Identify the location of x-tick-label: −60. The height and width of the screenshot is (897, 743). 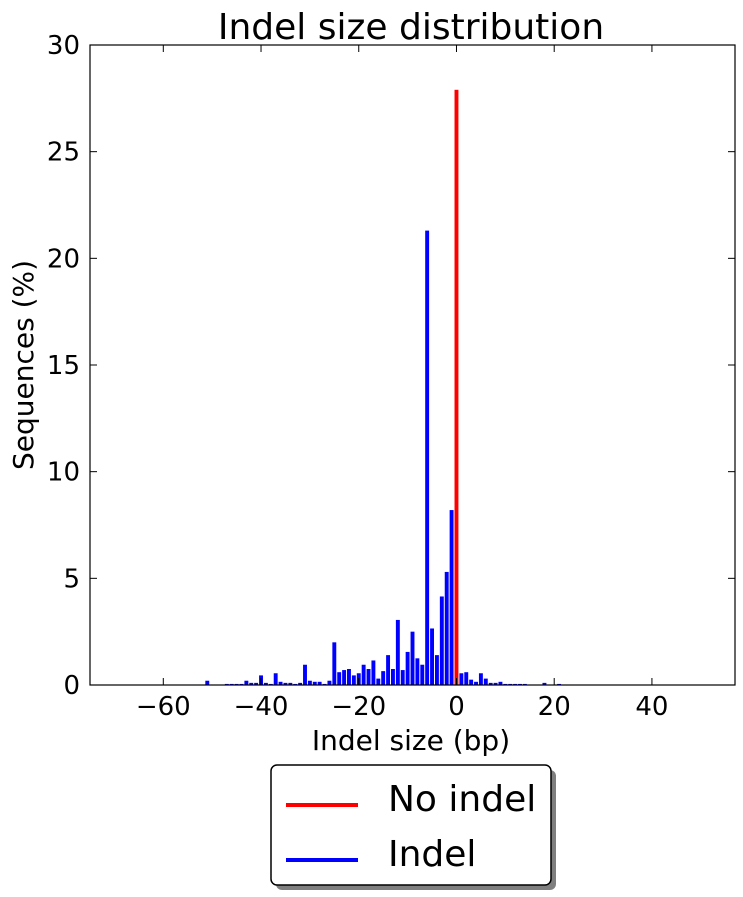
(163, 707).